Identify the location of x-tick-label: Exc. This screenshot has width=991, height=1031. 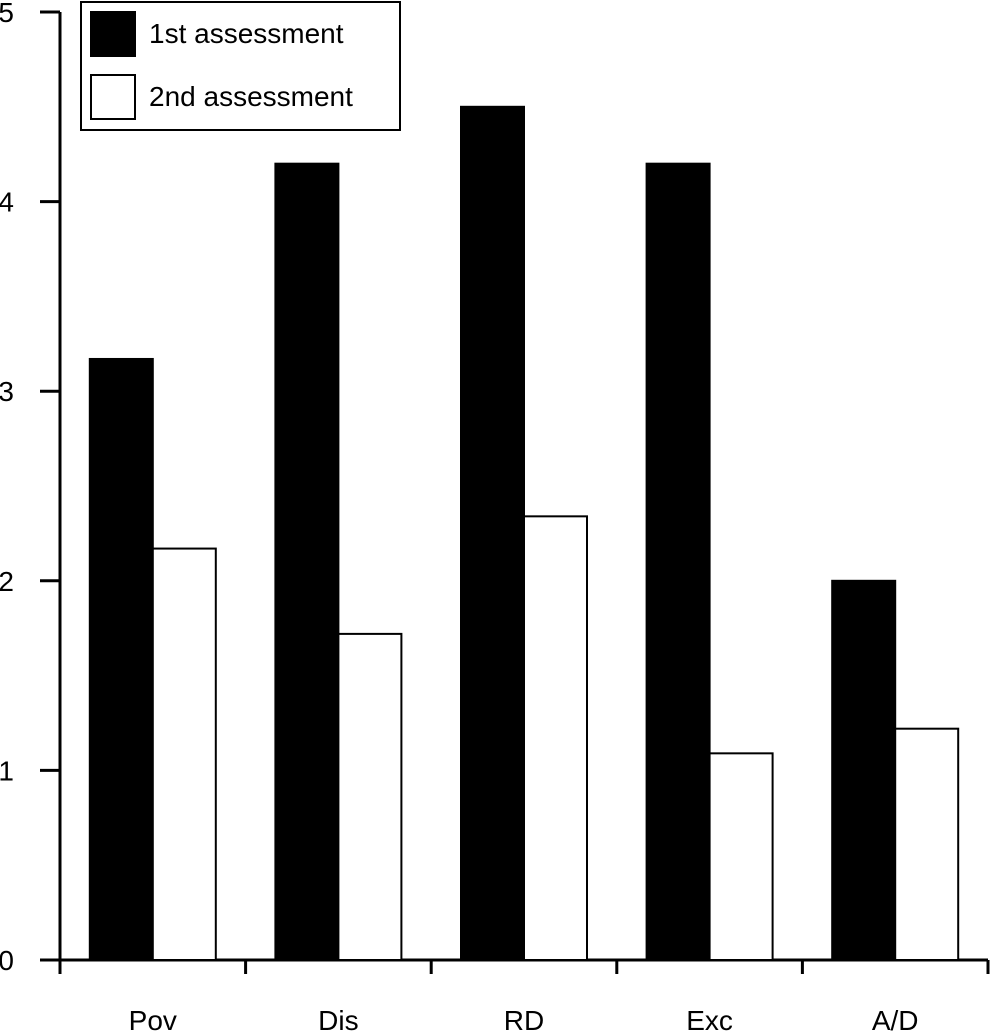
(709, 1018).